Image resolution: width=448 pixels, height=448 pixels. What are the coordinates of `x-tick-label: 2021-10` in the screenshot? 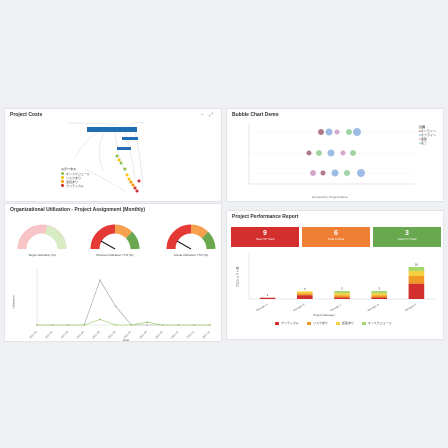 It's located at (175, 334).